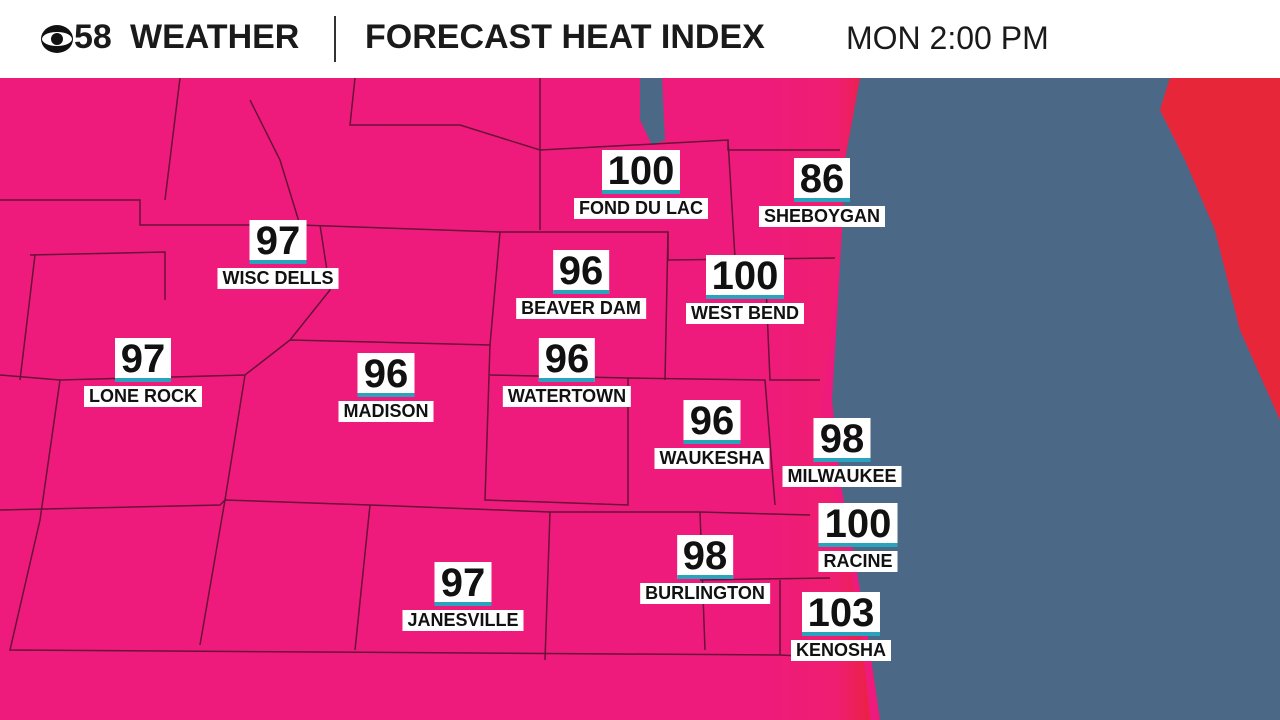  Describe the element at coordinates (705, 593) in the screenshot. I see `city-name: BURLINGTON` at that location.